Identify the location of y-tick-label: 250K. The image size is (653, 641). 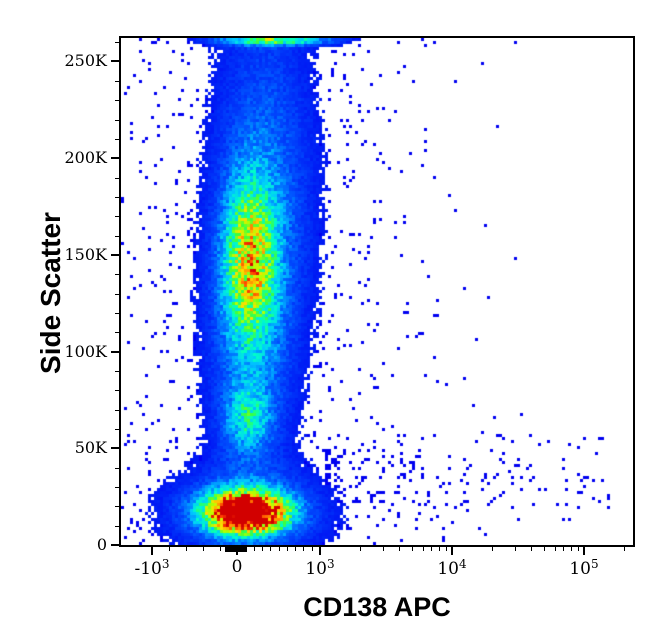
(86, 61).